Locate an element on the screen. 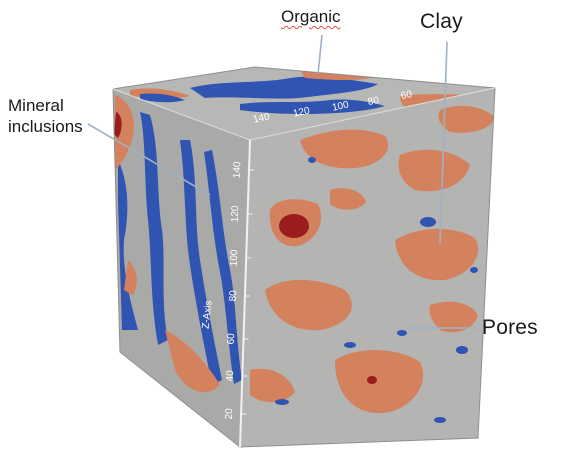 The height and width of the screenshot is (450, 568). z-axis: 20 40 60 80 100 120 140 Z-Axis is located at coordinates (228, 290).